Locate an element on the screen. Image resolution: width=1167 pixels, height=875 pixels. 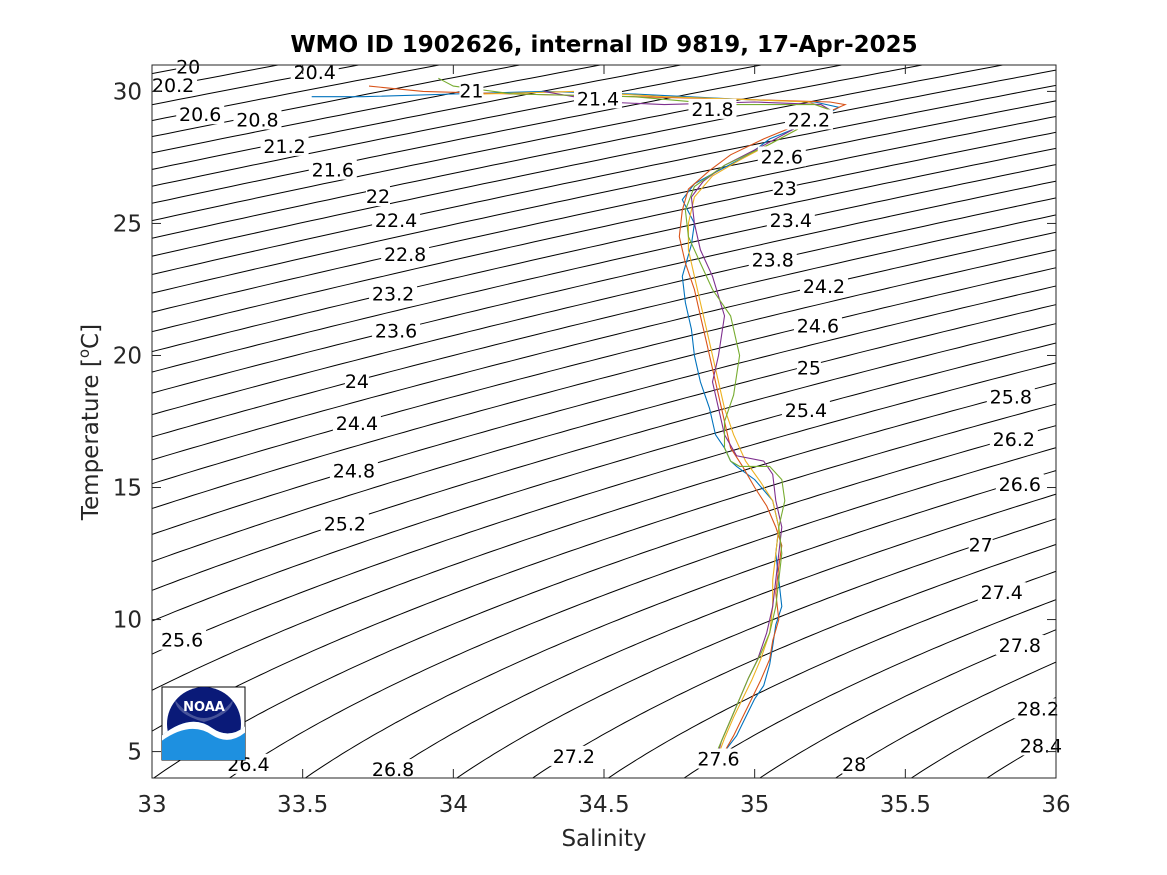
contour-label: 20.2 is located at coordinates (173, 86).